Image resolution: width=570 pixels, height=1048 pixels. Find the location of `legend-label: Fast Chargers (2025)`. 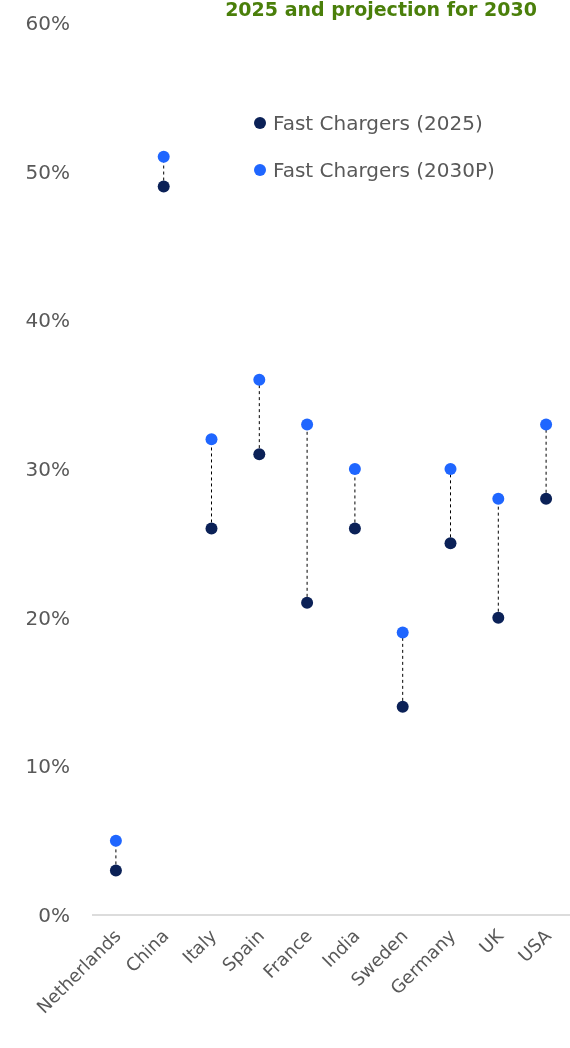

legend-label: Fast Chargers (2025) is located at coordinates (378, 123).